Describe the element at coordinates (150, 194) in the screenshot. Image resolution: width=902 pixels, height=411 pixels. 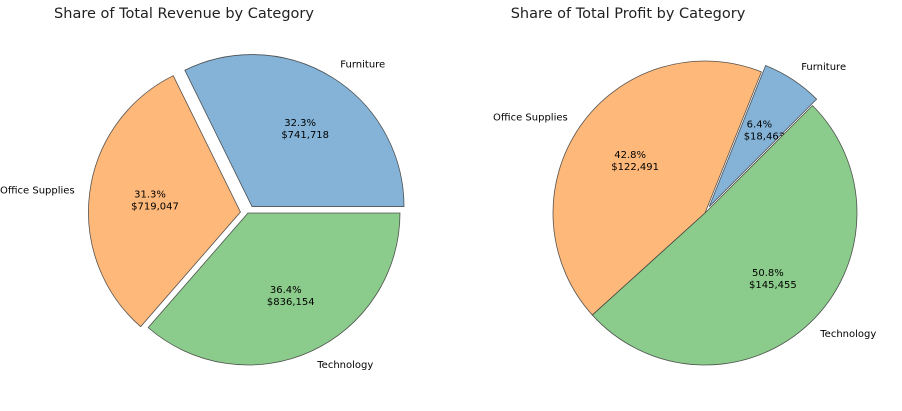
I see `revenue-percent-label-office-supplies: 31.3%` at that location.